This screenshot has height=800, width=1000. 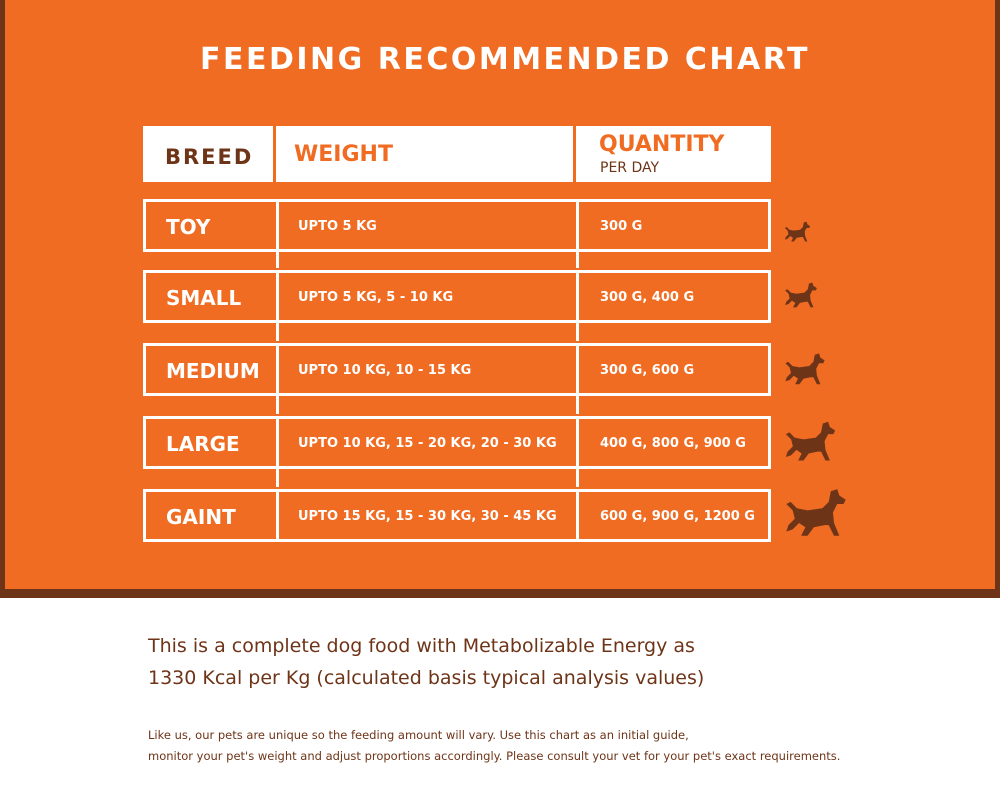 I want to click on quantity-cell: 600 G, 900 G, 1200 G, so click(x=677, y=516).